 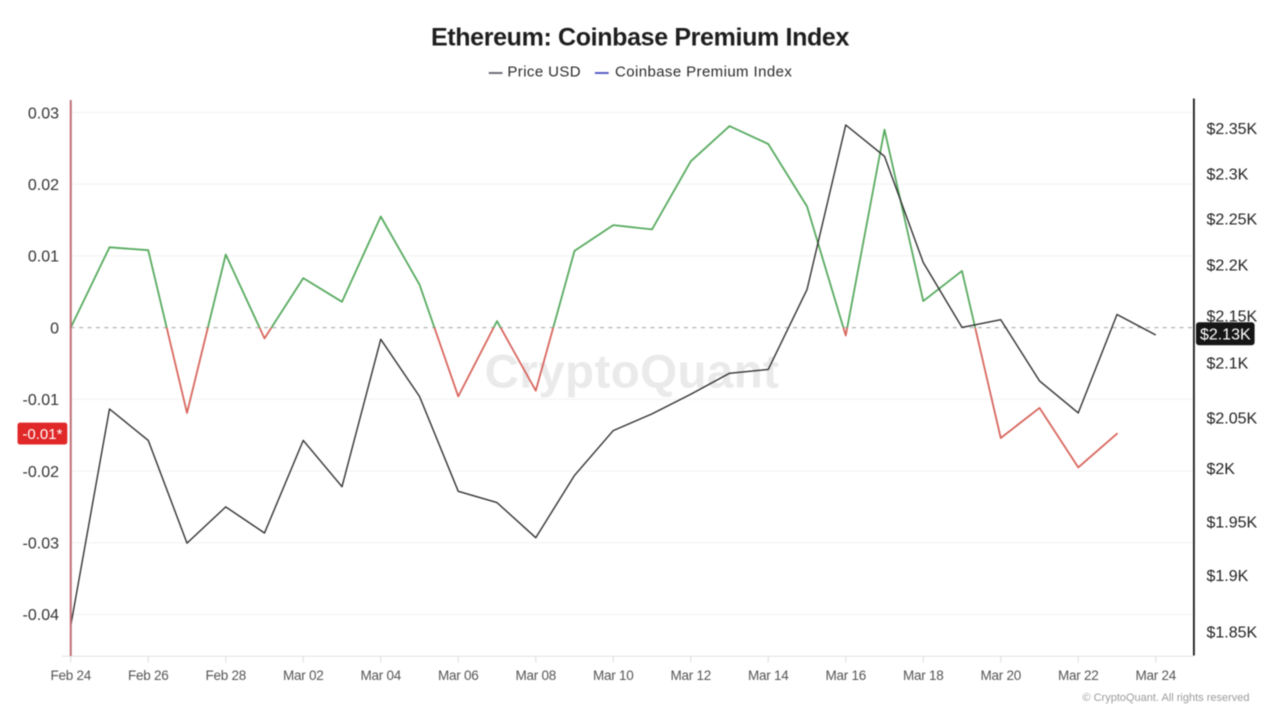 What do you see at coordinates (1228, 363) in the screenshot?
I see `svg-text: $2.1K` at bounding box center [1228, 363].